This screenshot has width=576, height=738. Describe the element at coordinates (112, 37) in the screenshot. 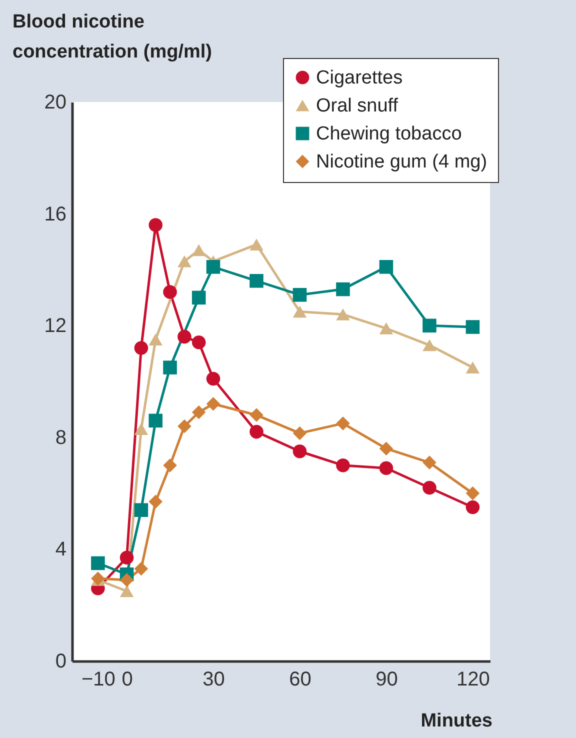

I see `y-axis-title: Blood nicotine concentration (mg/ml)` at that location.